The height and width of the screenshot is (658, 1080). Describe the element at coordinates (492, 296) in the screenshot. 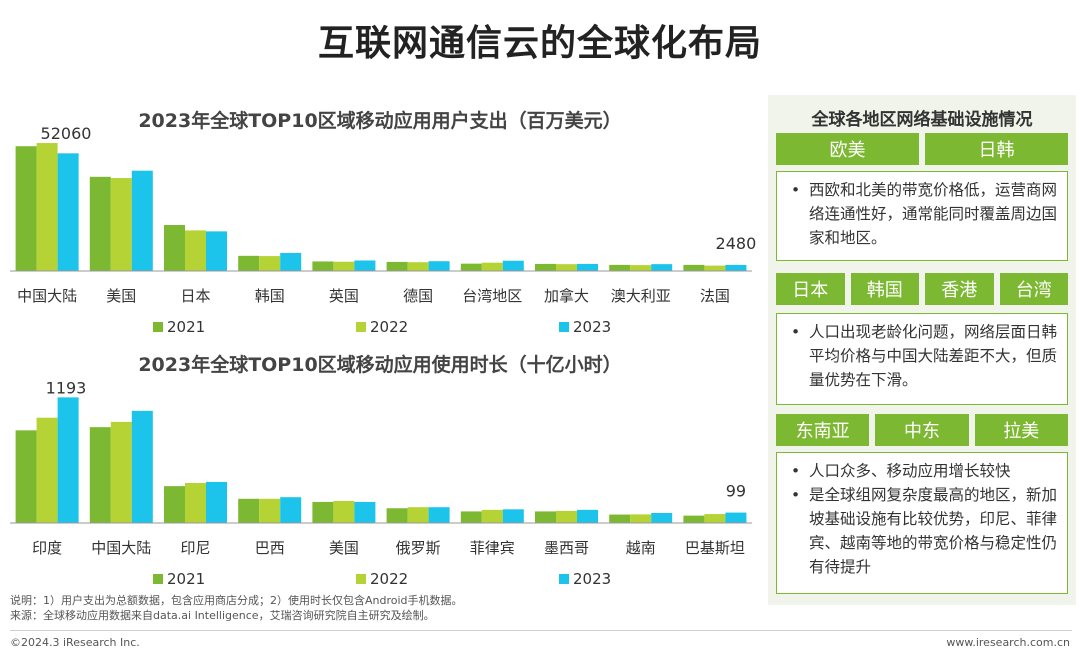

I see `category-label: 台湾地区` at that location.